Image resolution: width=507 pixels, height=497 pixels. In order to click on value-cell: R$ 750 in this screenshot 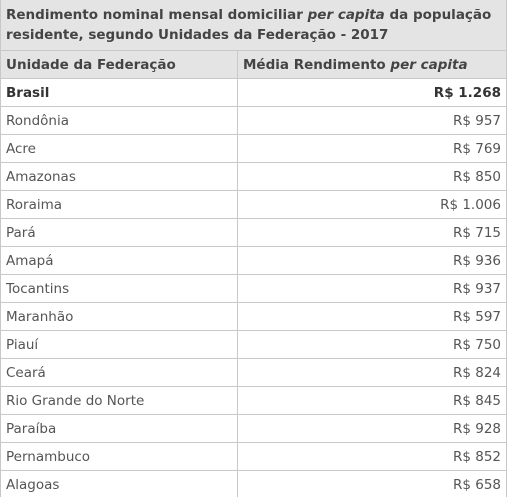, I will do `click(371, 344)`.